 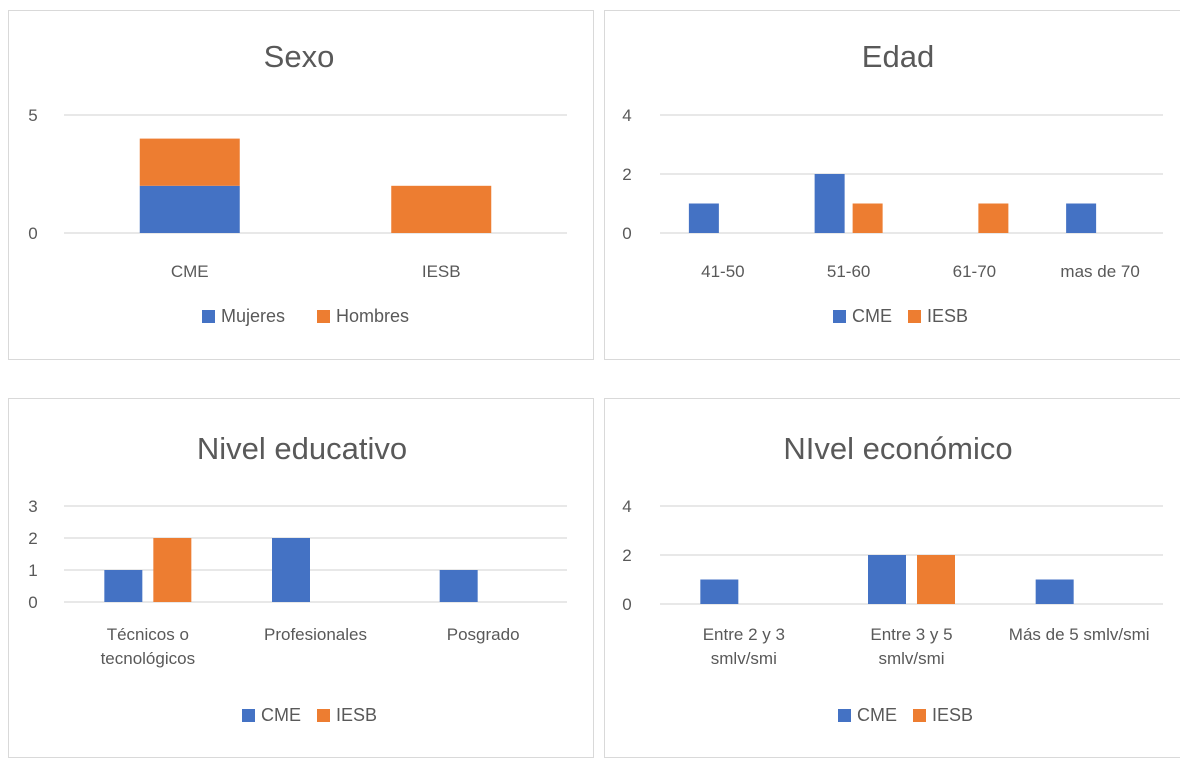 What do you see at coordinates (898, 56) in the screenshot?
I see `chart-title: Edad` at bounding box center [898, 56].